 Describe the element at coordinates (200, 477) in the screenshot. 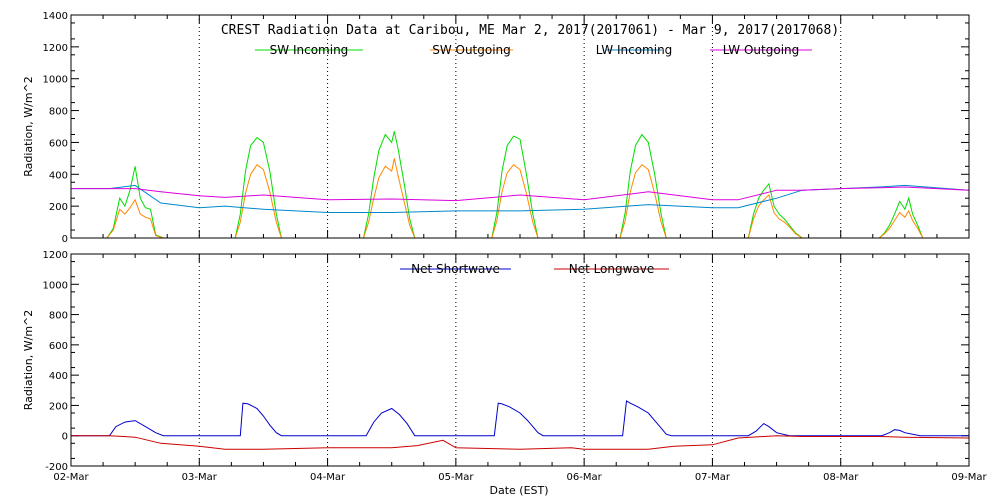

I see `x-tick-label: 03-Mar` at that location.